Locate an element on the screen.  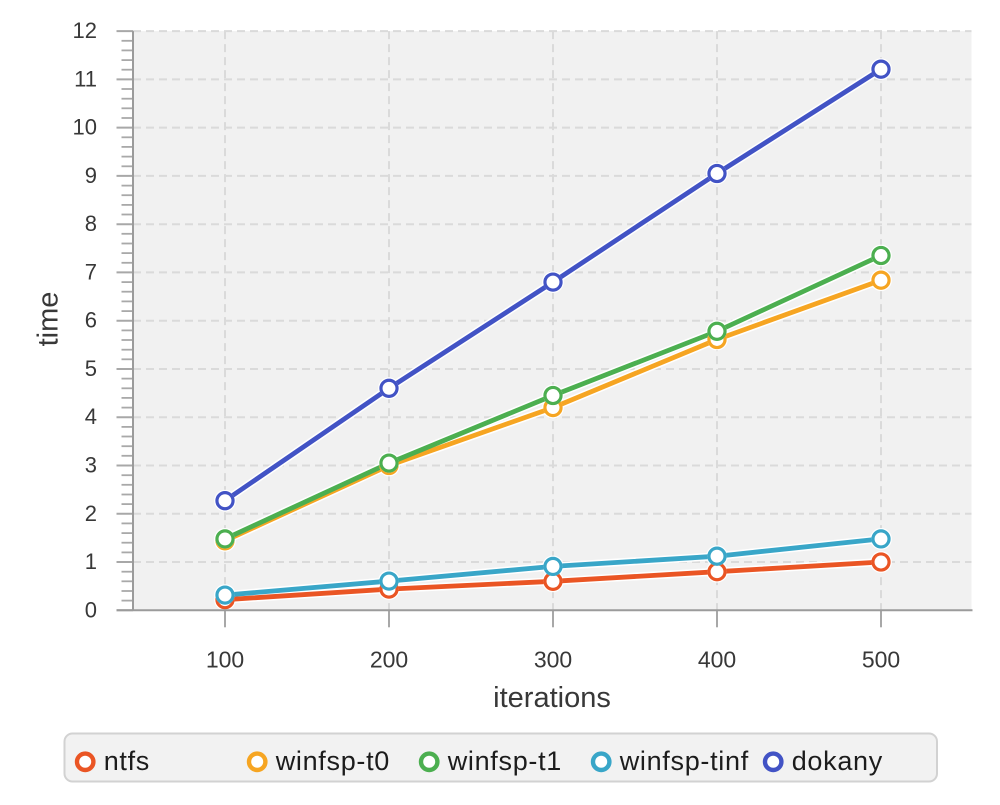
svg-text: 10 is located at coordinates (85, 127).